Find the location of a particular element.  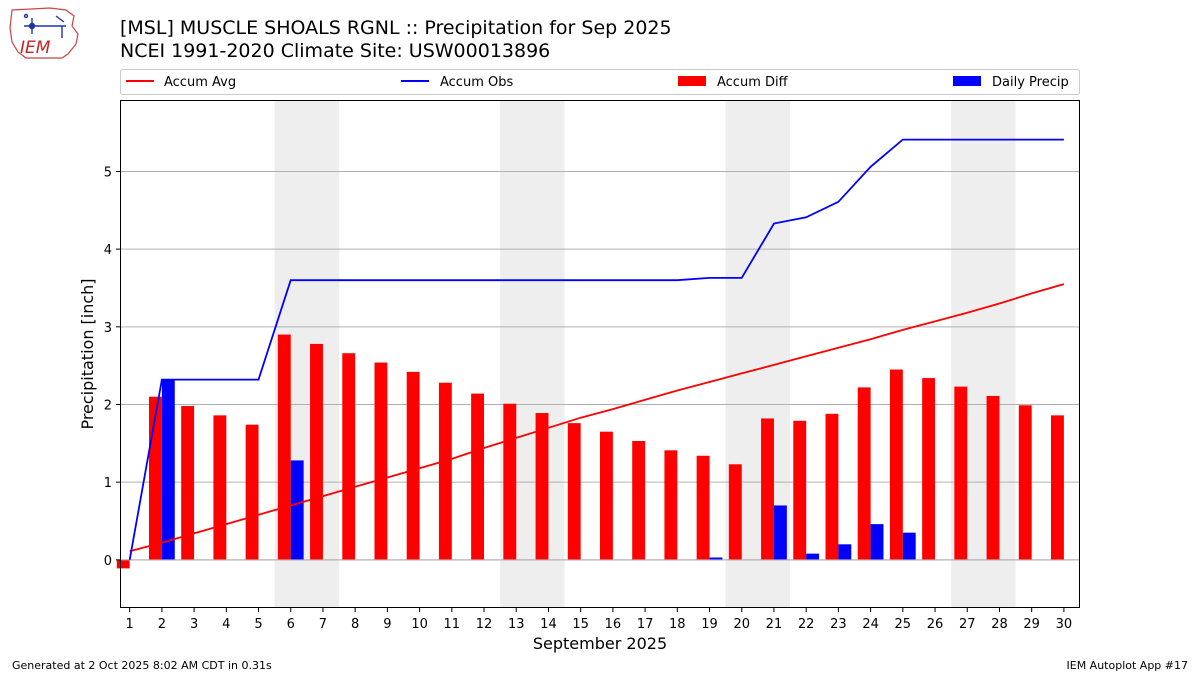

x-tick-label-22: 22 is located at coordinates (806, 624).